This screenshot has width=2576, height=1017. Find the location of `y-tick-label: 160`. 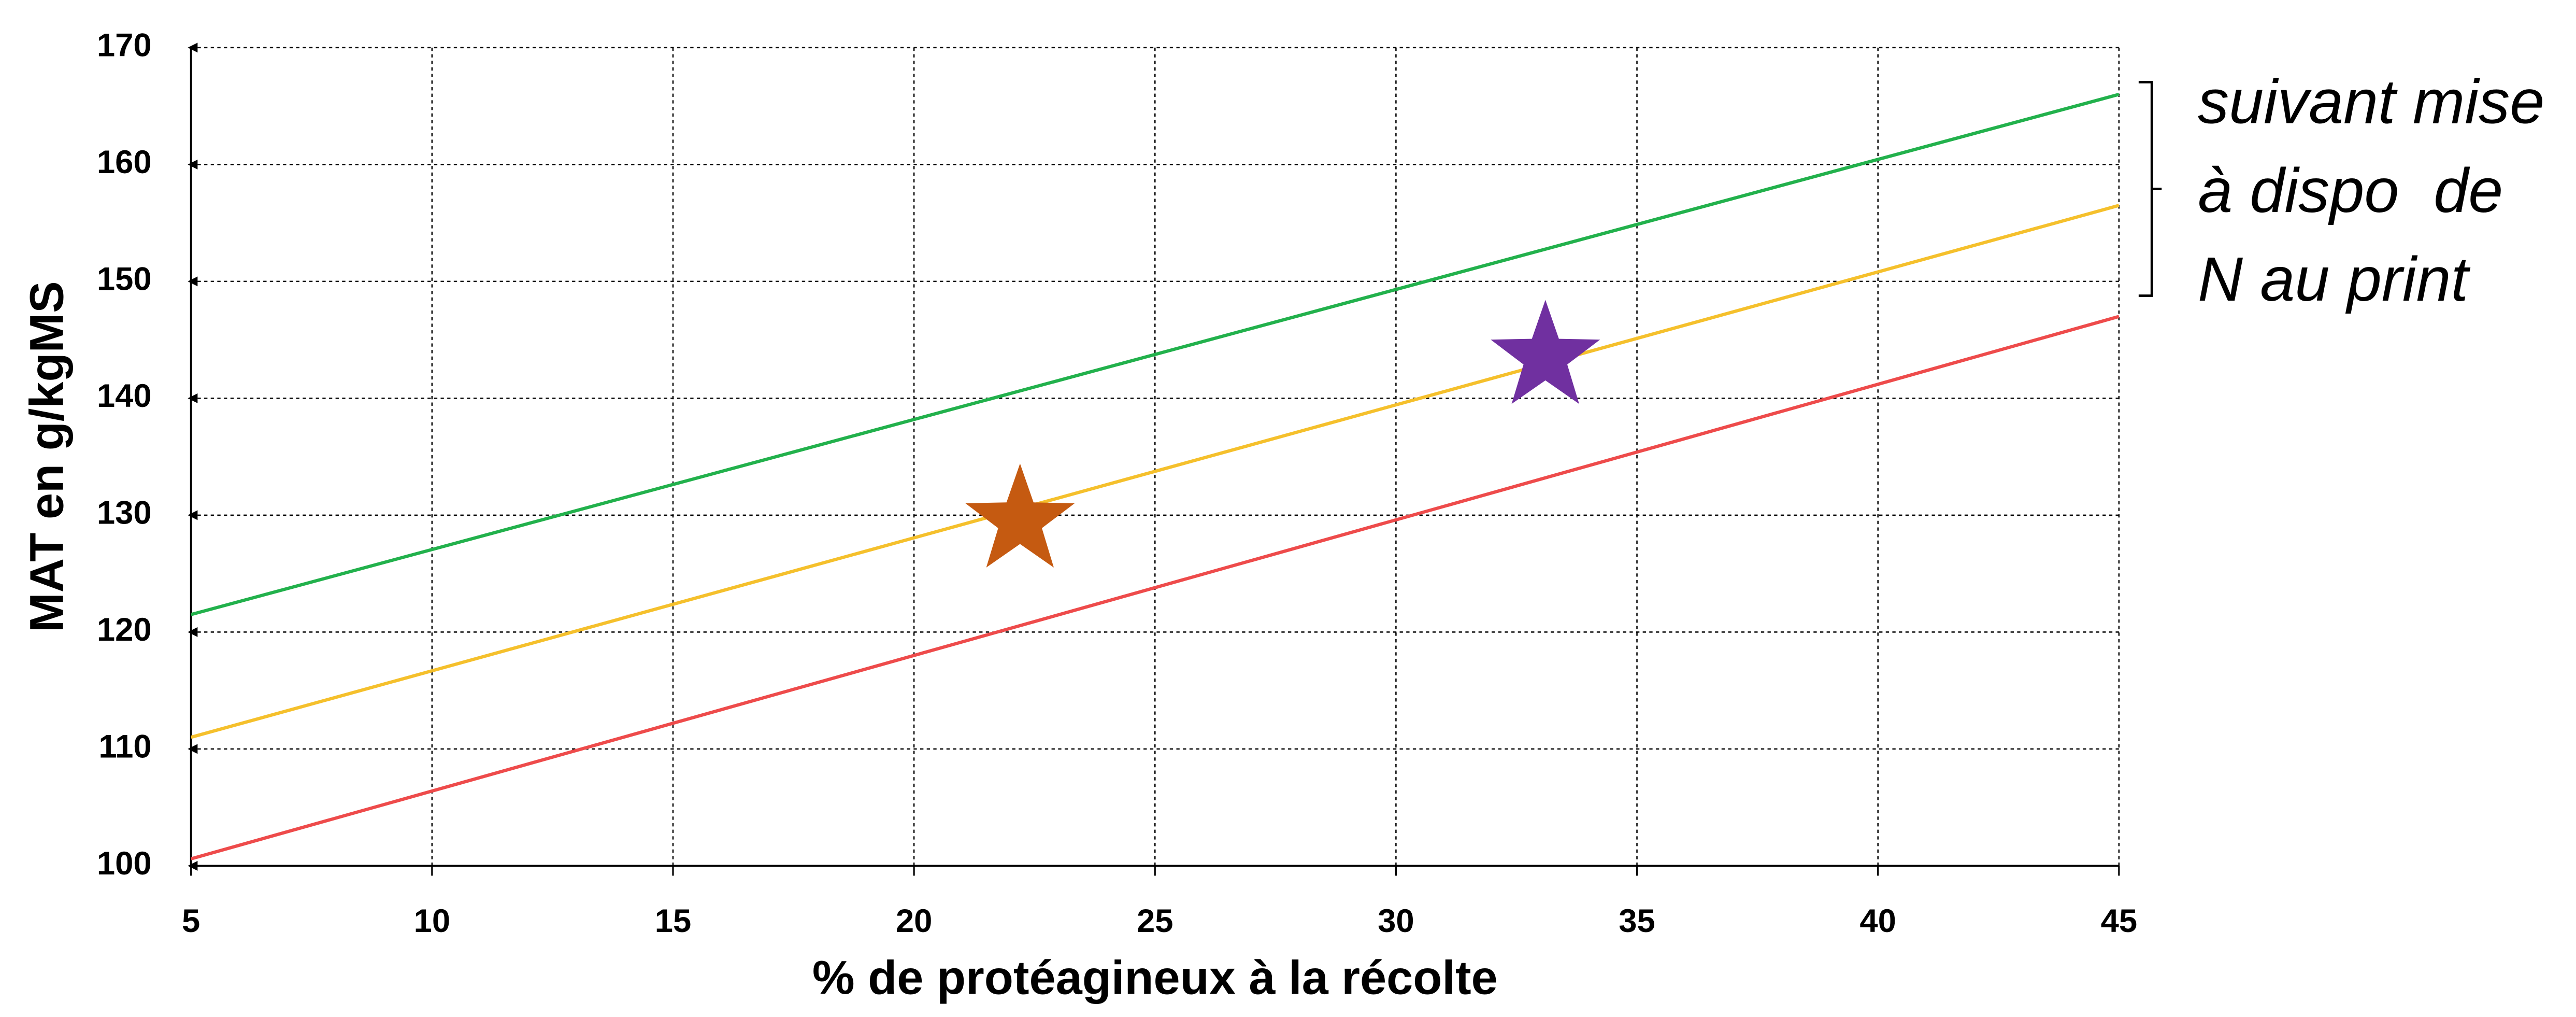

y-tick-label: 160 is located at coordinates (125, 162).